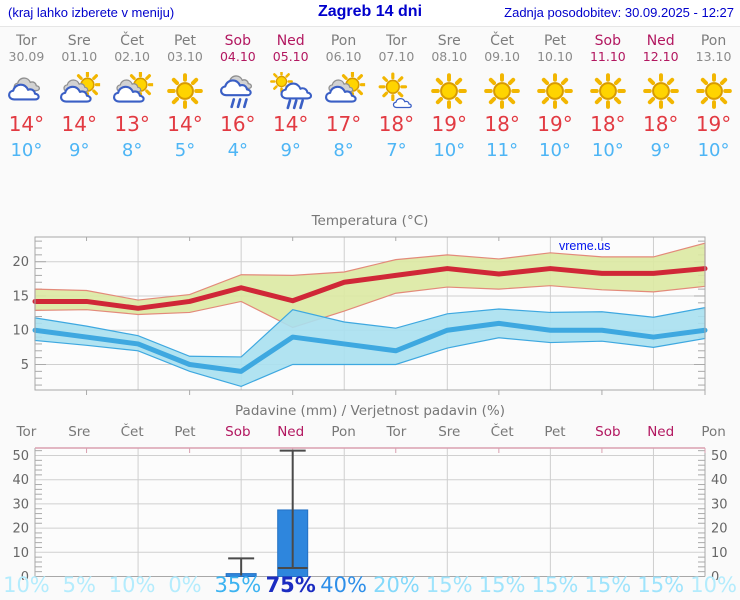 This screenshot has height=600, width=740. I want to click on precip-y-tick-label-left: 0, so click(25, 575).